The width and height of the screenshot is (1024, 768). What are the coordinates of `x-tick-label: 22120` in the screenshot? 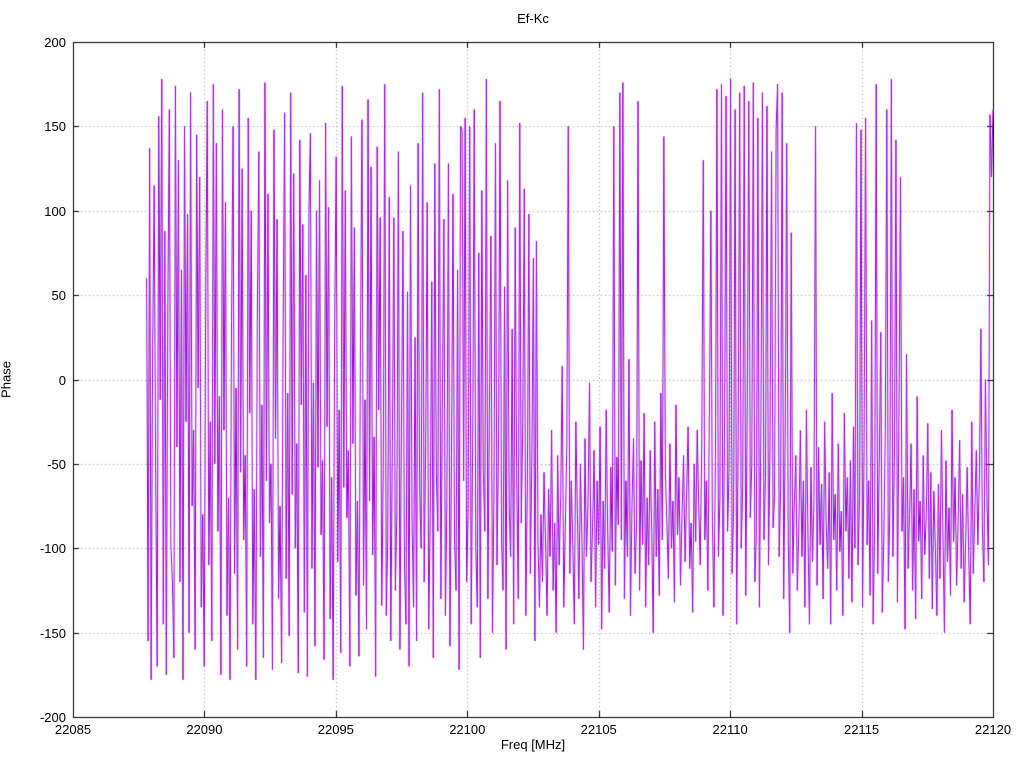 It's located at (993, 729).